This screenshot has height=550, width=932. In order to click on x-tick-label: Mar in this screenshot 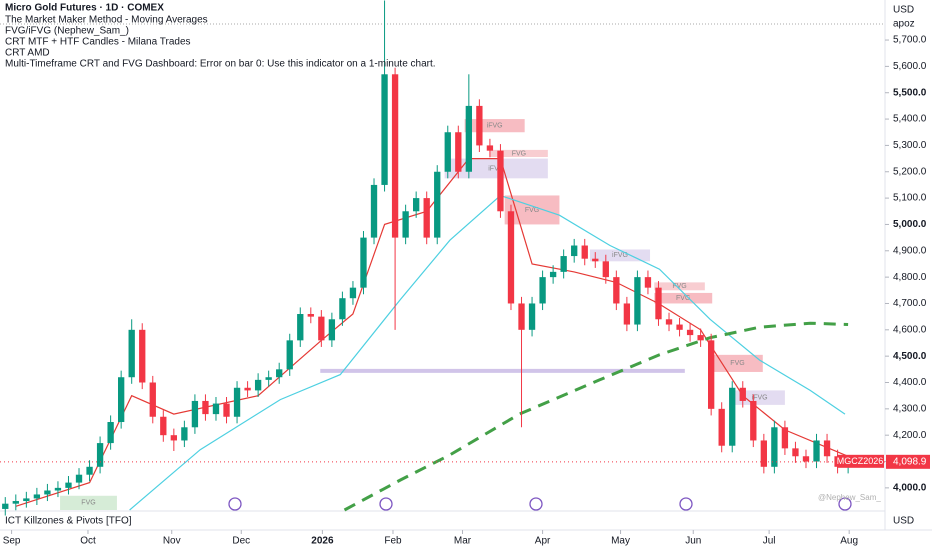, I will do `click(463, 541)`.